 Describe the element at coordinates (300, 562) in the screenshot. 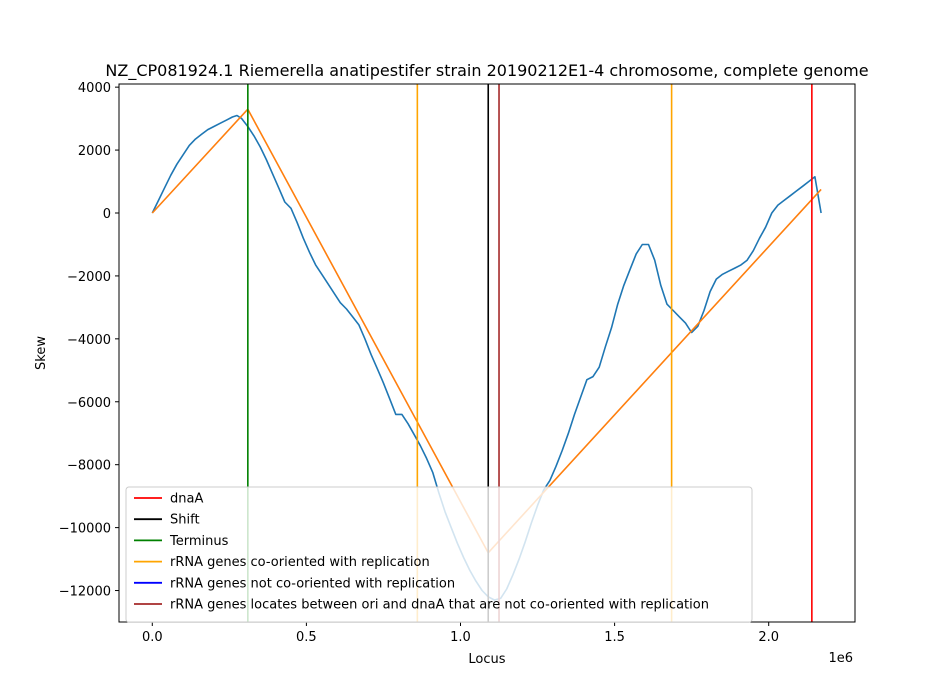

I see `legend-label-3: rRNA genes co-oriented with replication` at that location.